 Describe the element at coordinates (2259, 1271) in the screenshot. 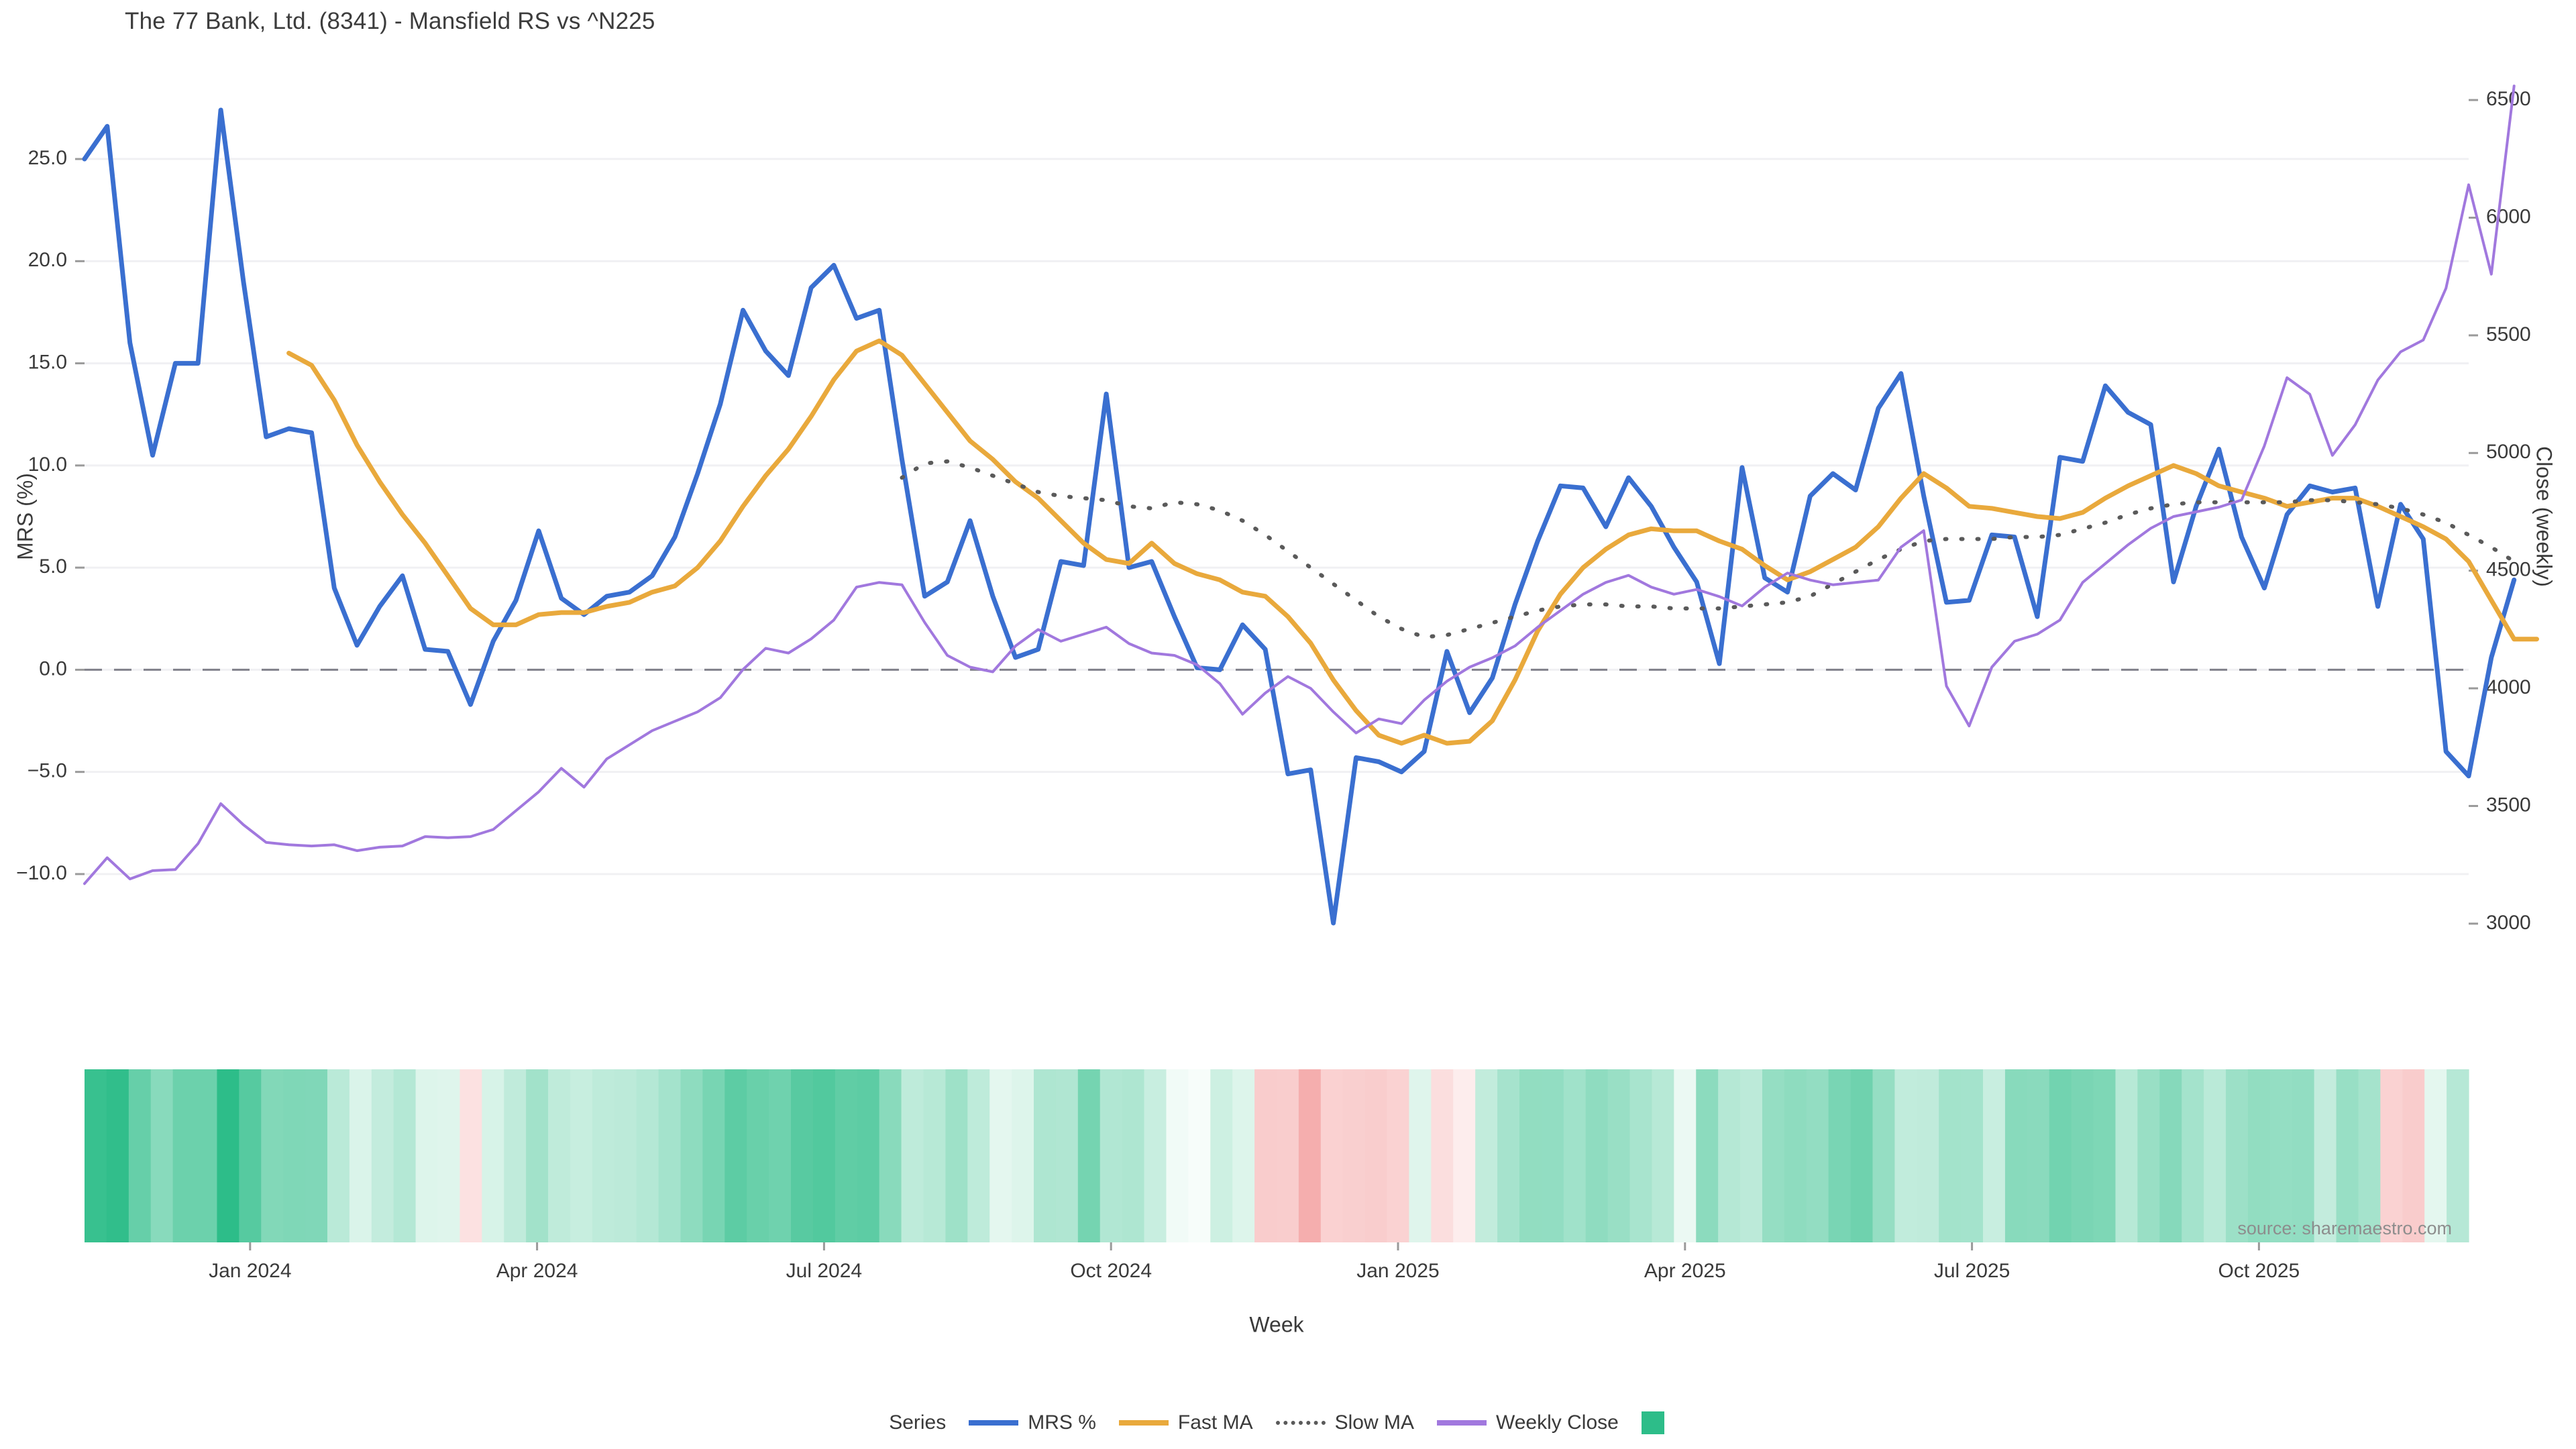

I see `x-axis-tick-label: Oct 2025` at that location.